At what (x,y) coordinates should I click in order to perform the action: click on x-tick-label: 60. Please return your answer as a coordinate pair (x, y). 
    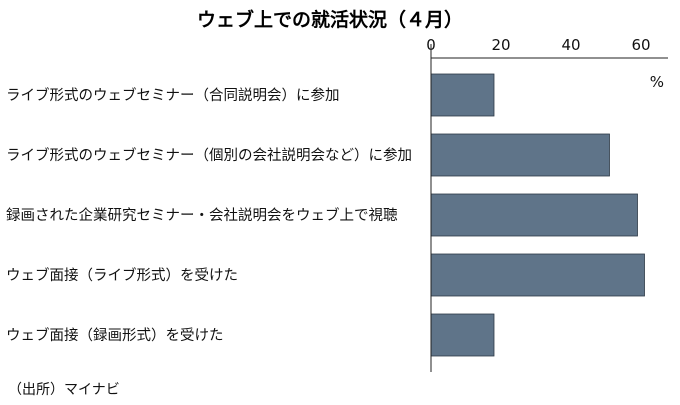
    Looking at the image, I should click on (640, 45).